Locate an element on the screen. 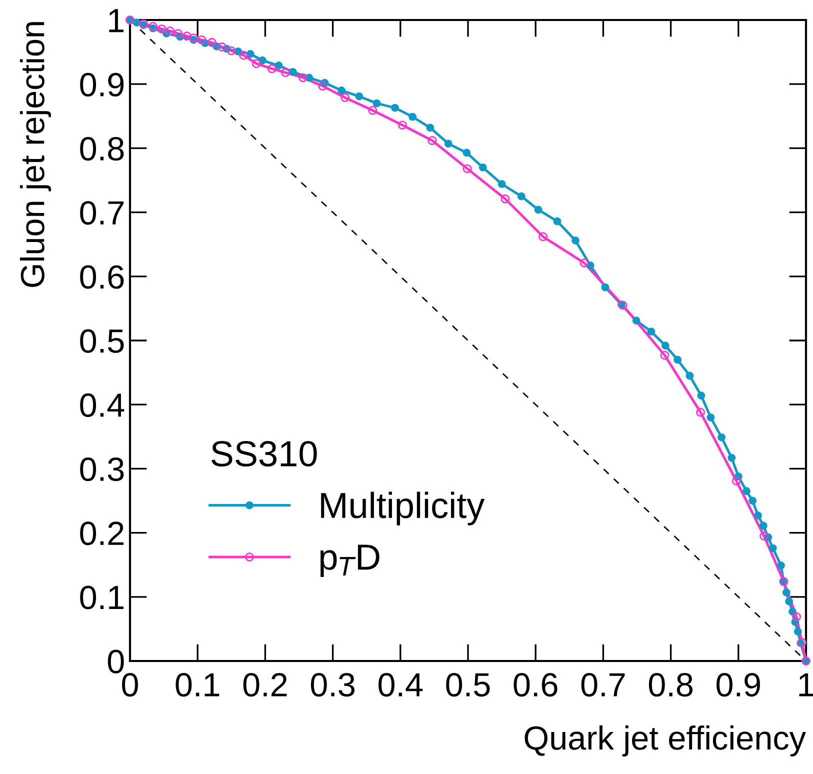  x-tick-label: 0.2 is located at coordinates (265, 684).